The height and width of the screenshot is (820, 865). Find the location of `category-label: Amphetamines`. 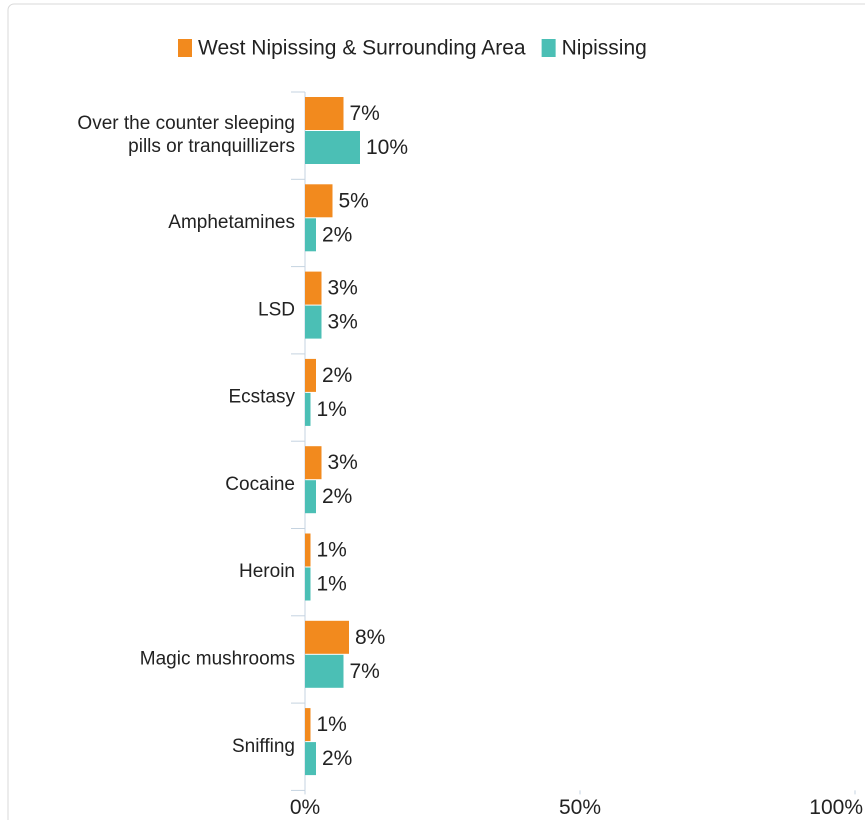

category-label: Amphetamines is located at coordinates (231, 222).